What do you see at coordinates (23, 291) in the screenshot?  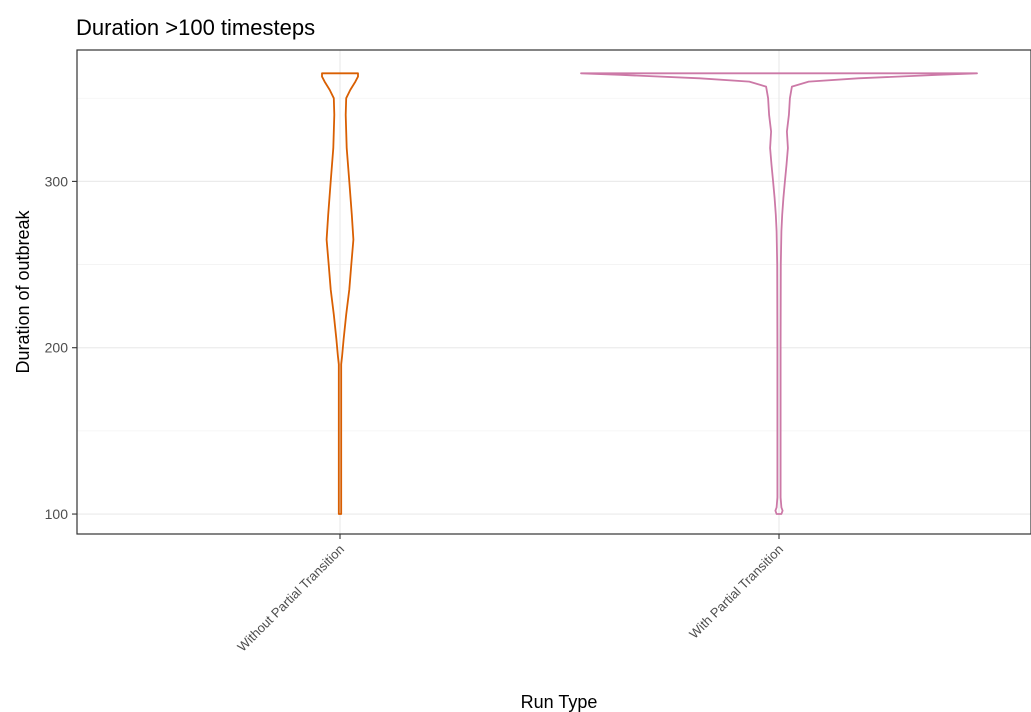 I see `y-axis-title: Duration of outbreak` at bounding box center [23, 291].